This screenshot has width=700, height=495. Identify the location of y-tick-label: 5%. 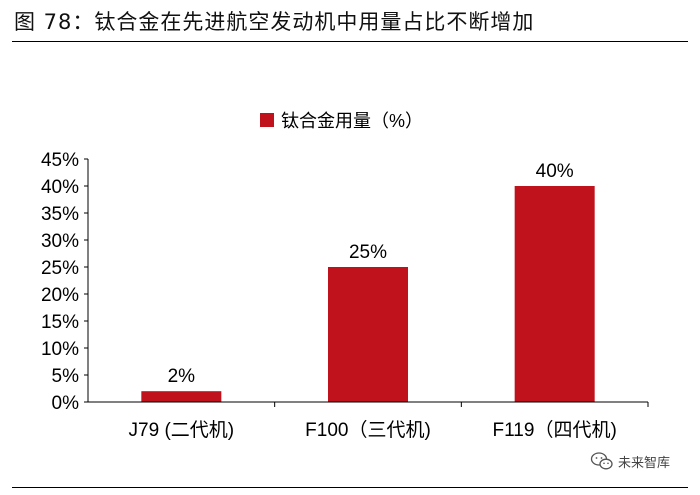
(66, 376).